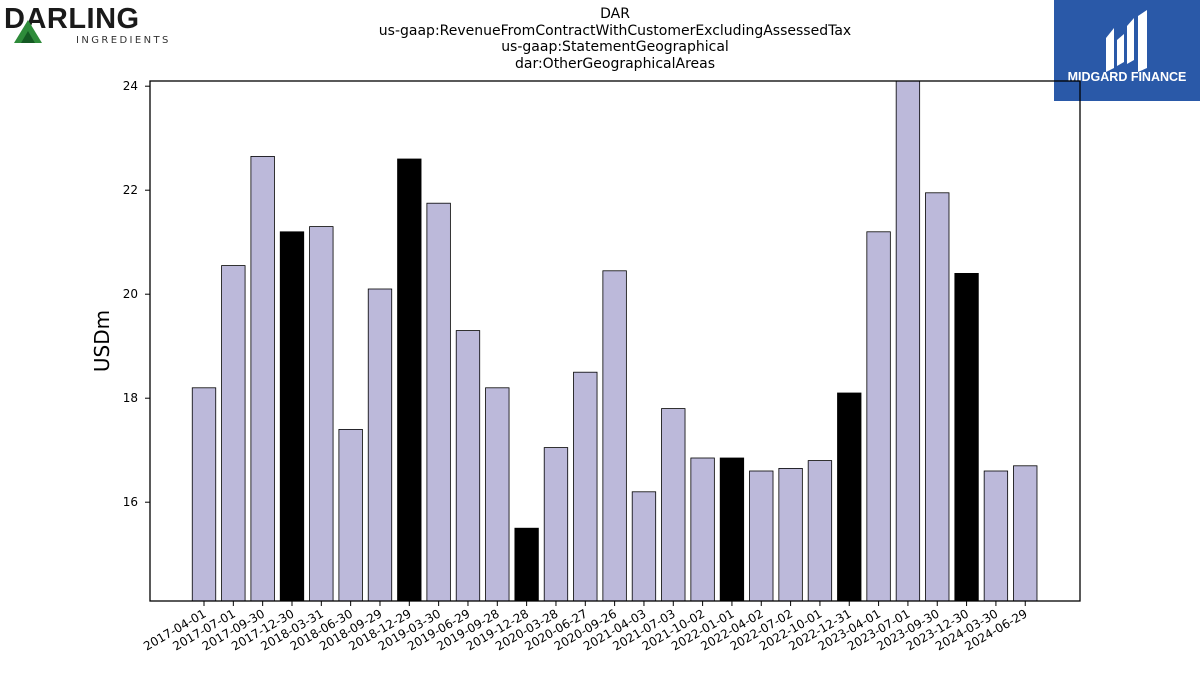  Describe the element at coordinates (615, 47) in the screenshot. I see `chart-title-line-statement: us-gaap:StatementGeographical` at that location.